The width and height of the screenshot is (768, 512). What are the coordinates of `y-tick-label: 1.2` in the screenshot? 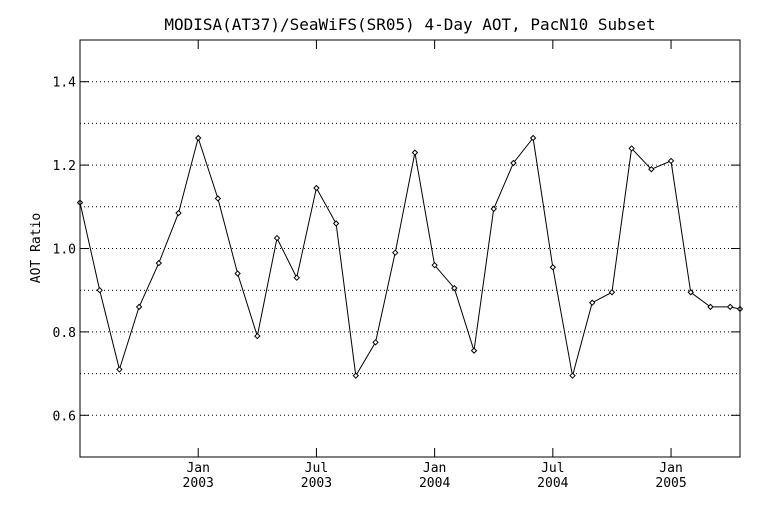 It's located at (64, 166).